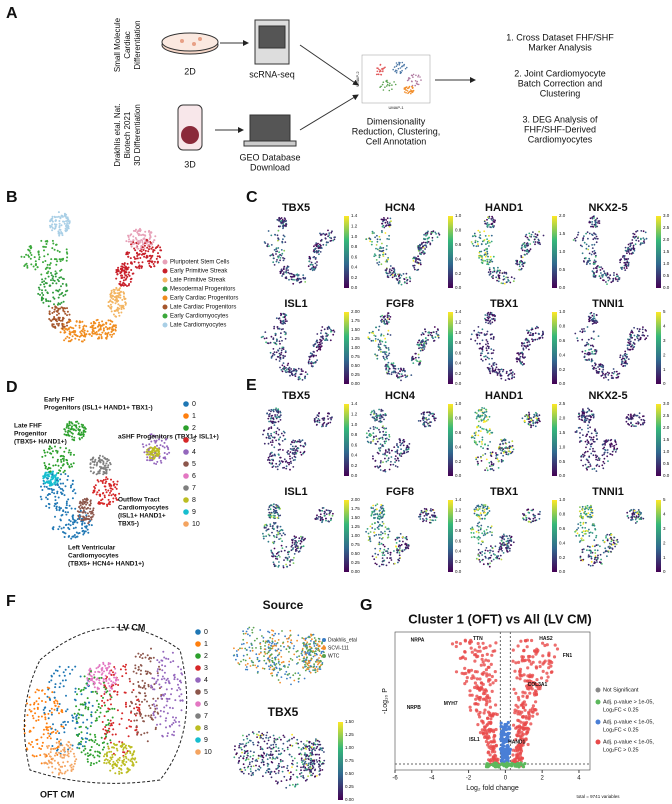 This screenshot has width=672, height=804. What do you see at coordinates (560, 47) in the screenshot?
I see `label: Marker Analysis` at bounding box center [560, 47].